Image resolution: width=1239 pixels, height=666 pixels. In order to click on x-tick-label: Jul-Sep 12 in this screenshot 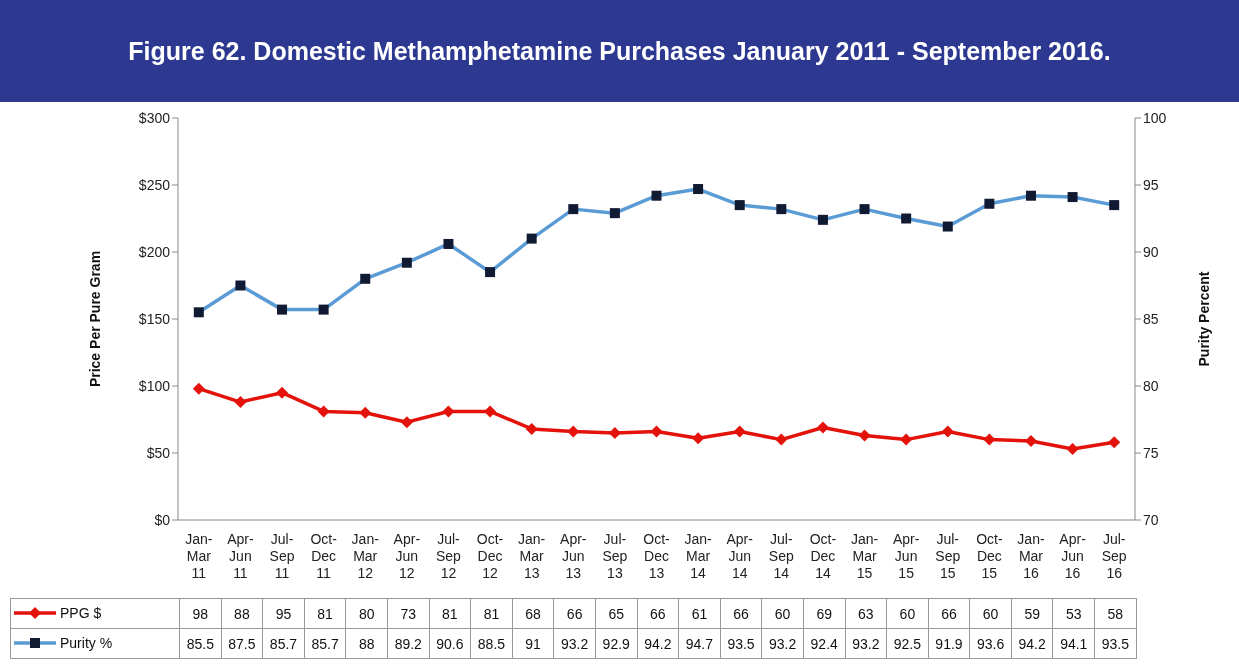, I will do `click(449, 556)`.